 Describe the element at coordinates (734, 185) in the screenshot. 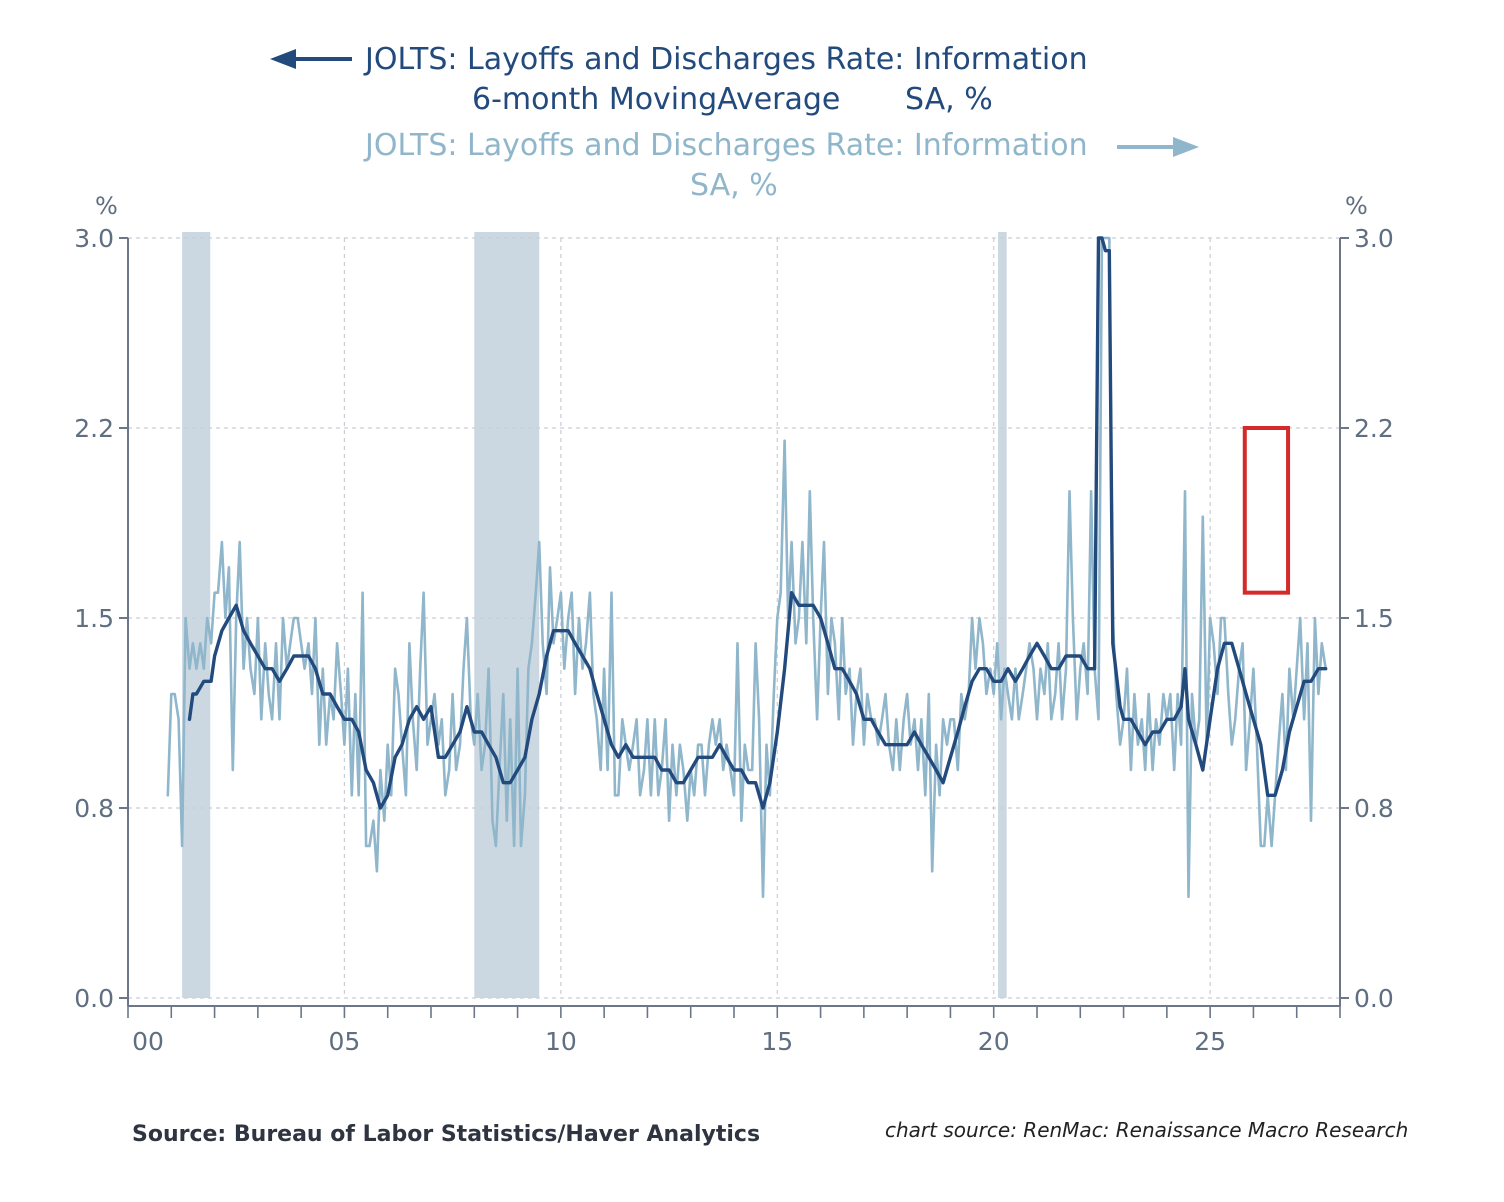

I see `legend-light-line2: SA, %` at that location.